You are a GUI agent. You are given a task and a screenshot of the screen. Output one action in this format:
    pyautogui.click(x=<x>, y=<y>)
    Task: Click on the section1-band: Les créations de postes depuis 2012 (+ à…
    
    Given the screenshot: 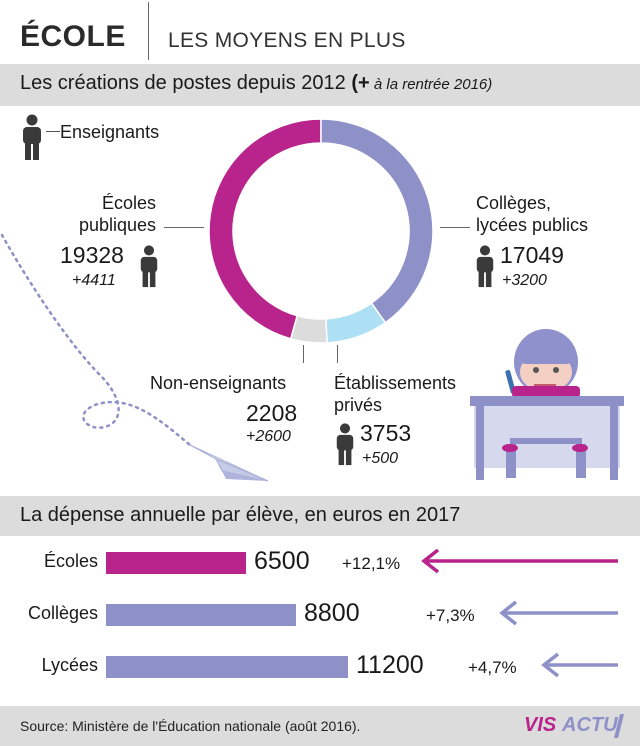 What is the action you would take?
    pyautogui.click(x=320, y=85)
    